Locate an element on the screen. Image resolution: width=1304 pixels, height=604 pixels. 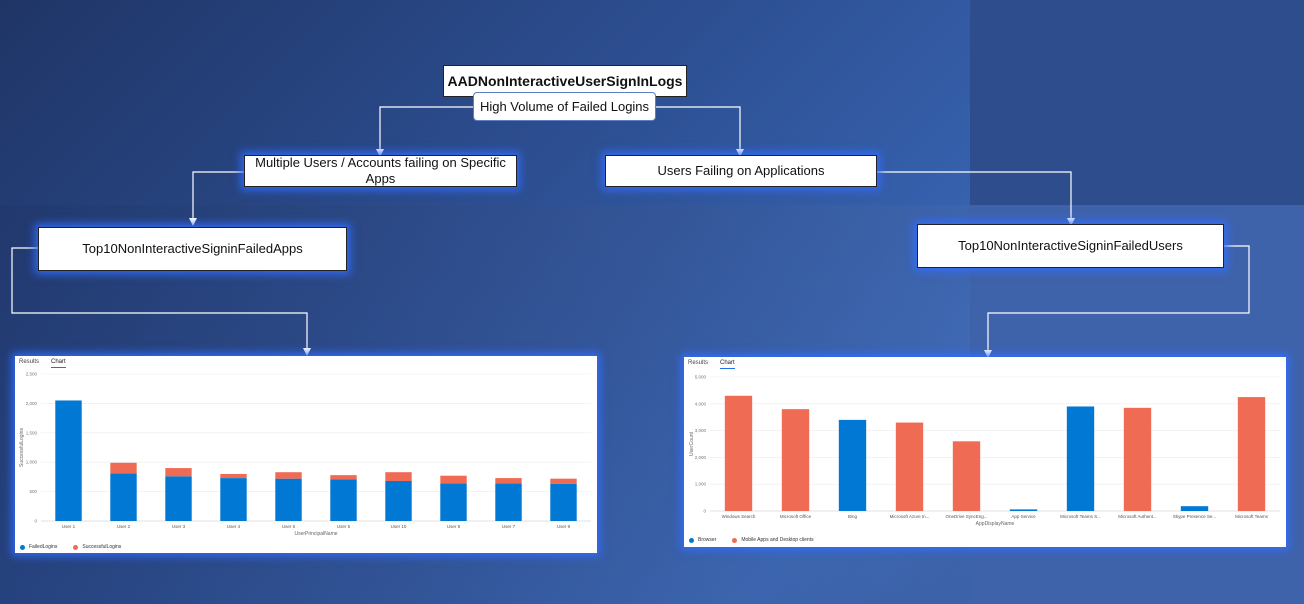
legend-item: Mobile Apps and Desktop clients is located at coordinates (773, 540).